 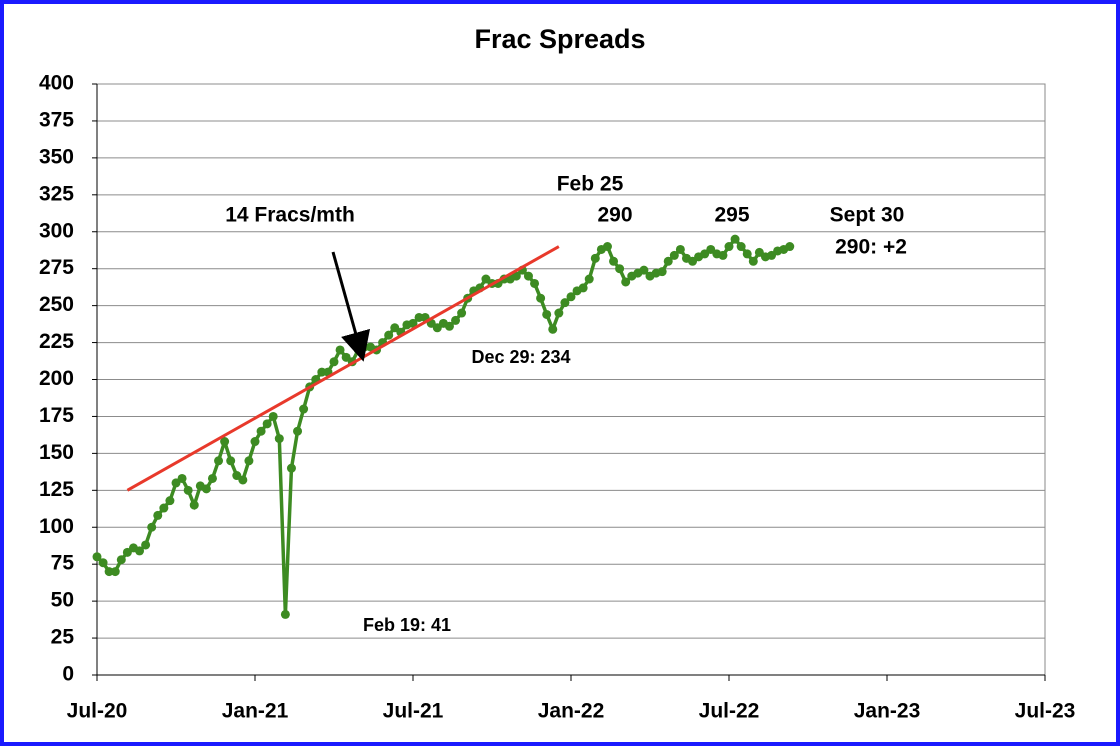 I want to click on x-tick-label: Jul-22, so click(x=729, y=711).